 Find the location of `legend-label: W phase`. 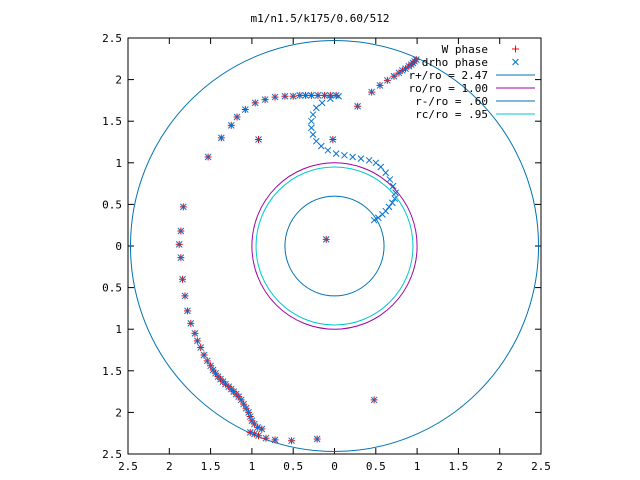

legend-label: W phase is located at coordinates (465, 49).